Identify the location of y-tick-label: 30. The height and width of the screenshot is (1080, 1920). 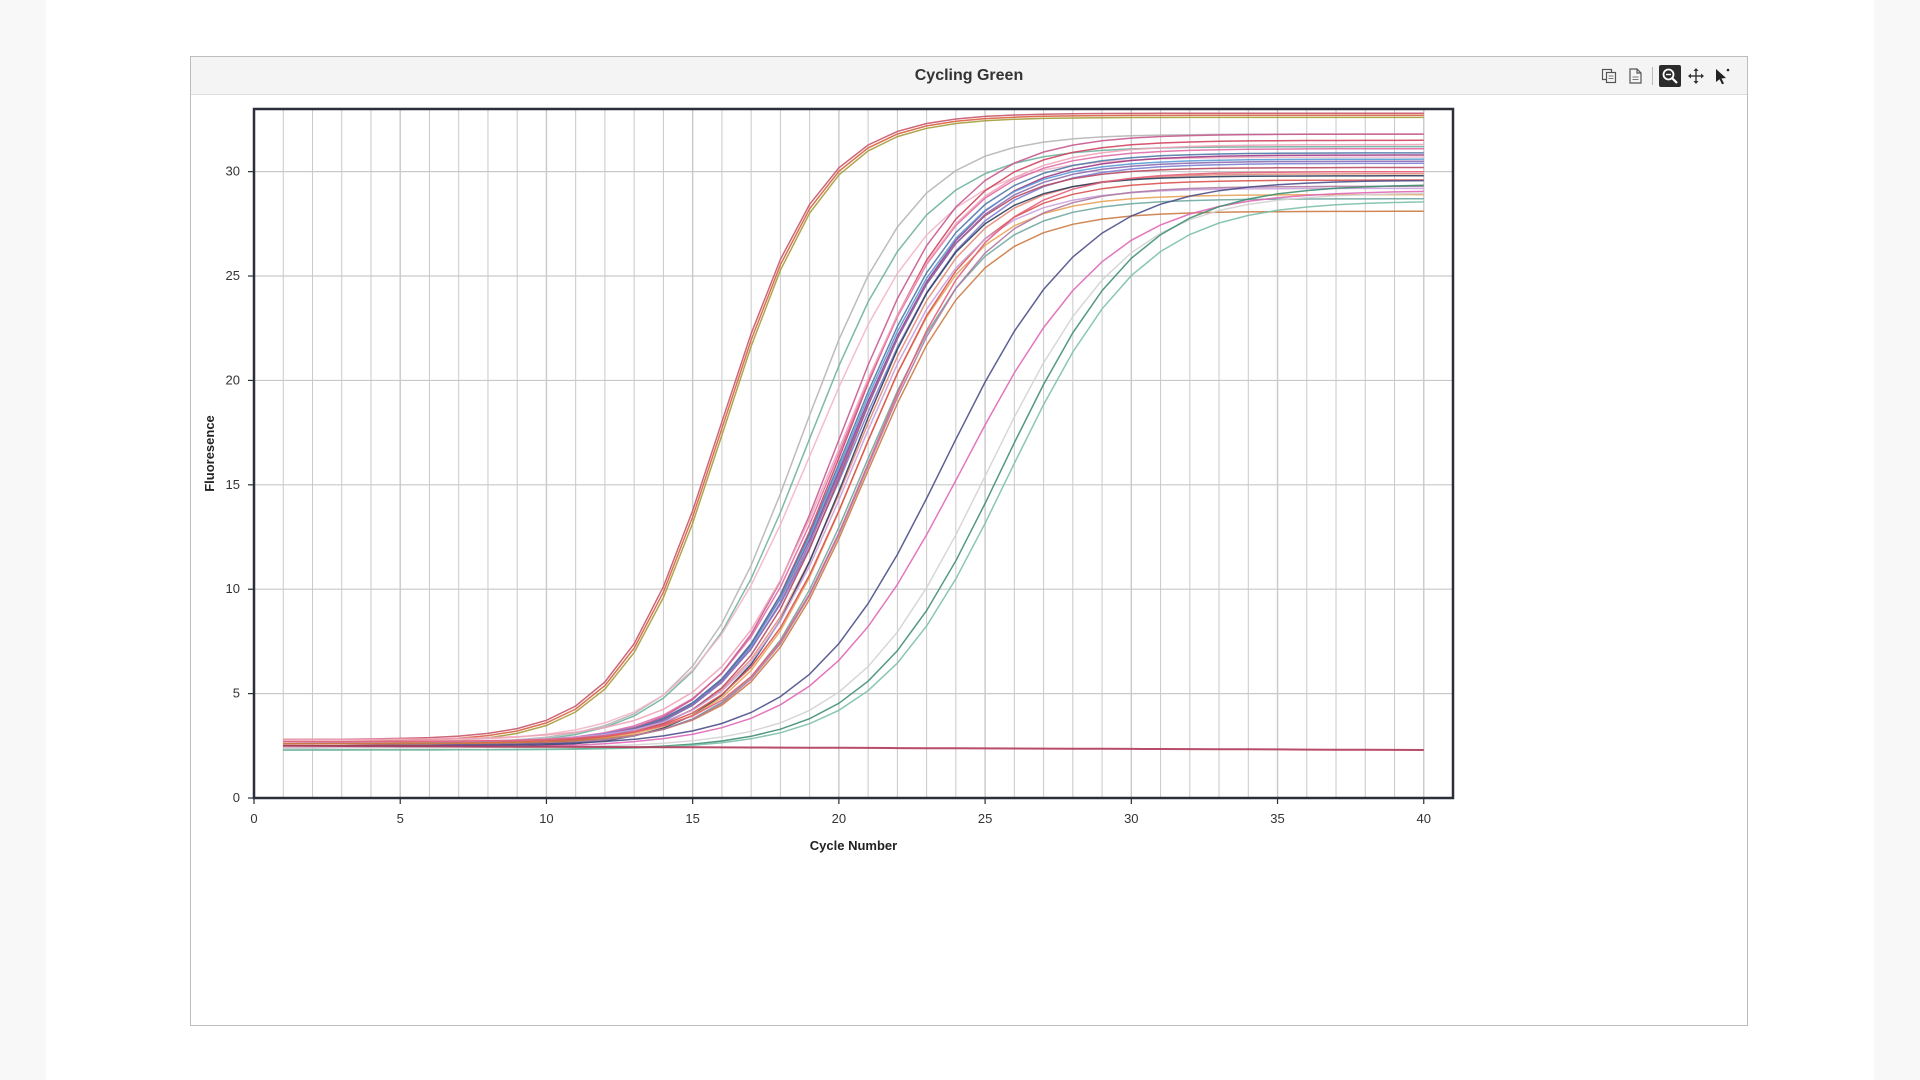
(233, 171).